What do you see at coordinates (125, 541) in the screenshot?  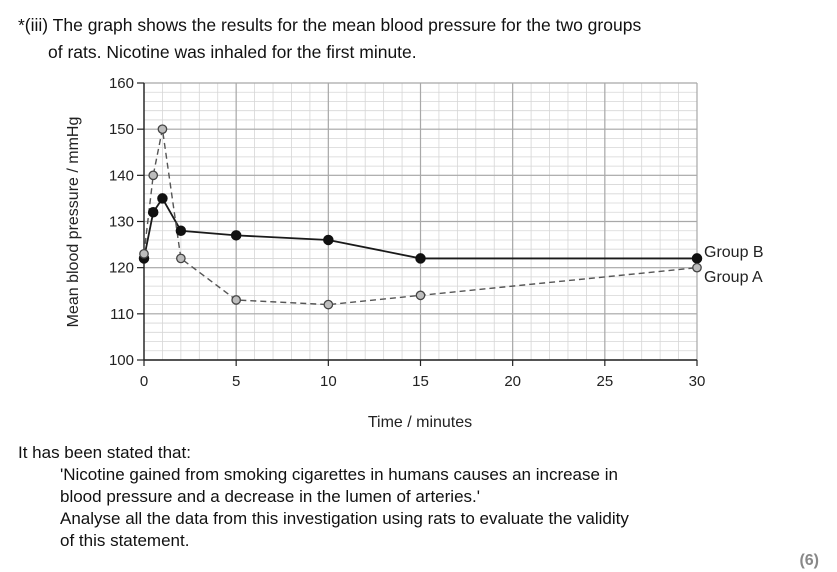 I see `statement-task-2: of this statement.` at bounding box center [125, 541].